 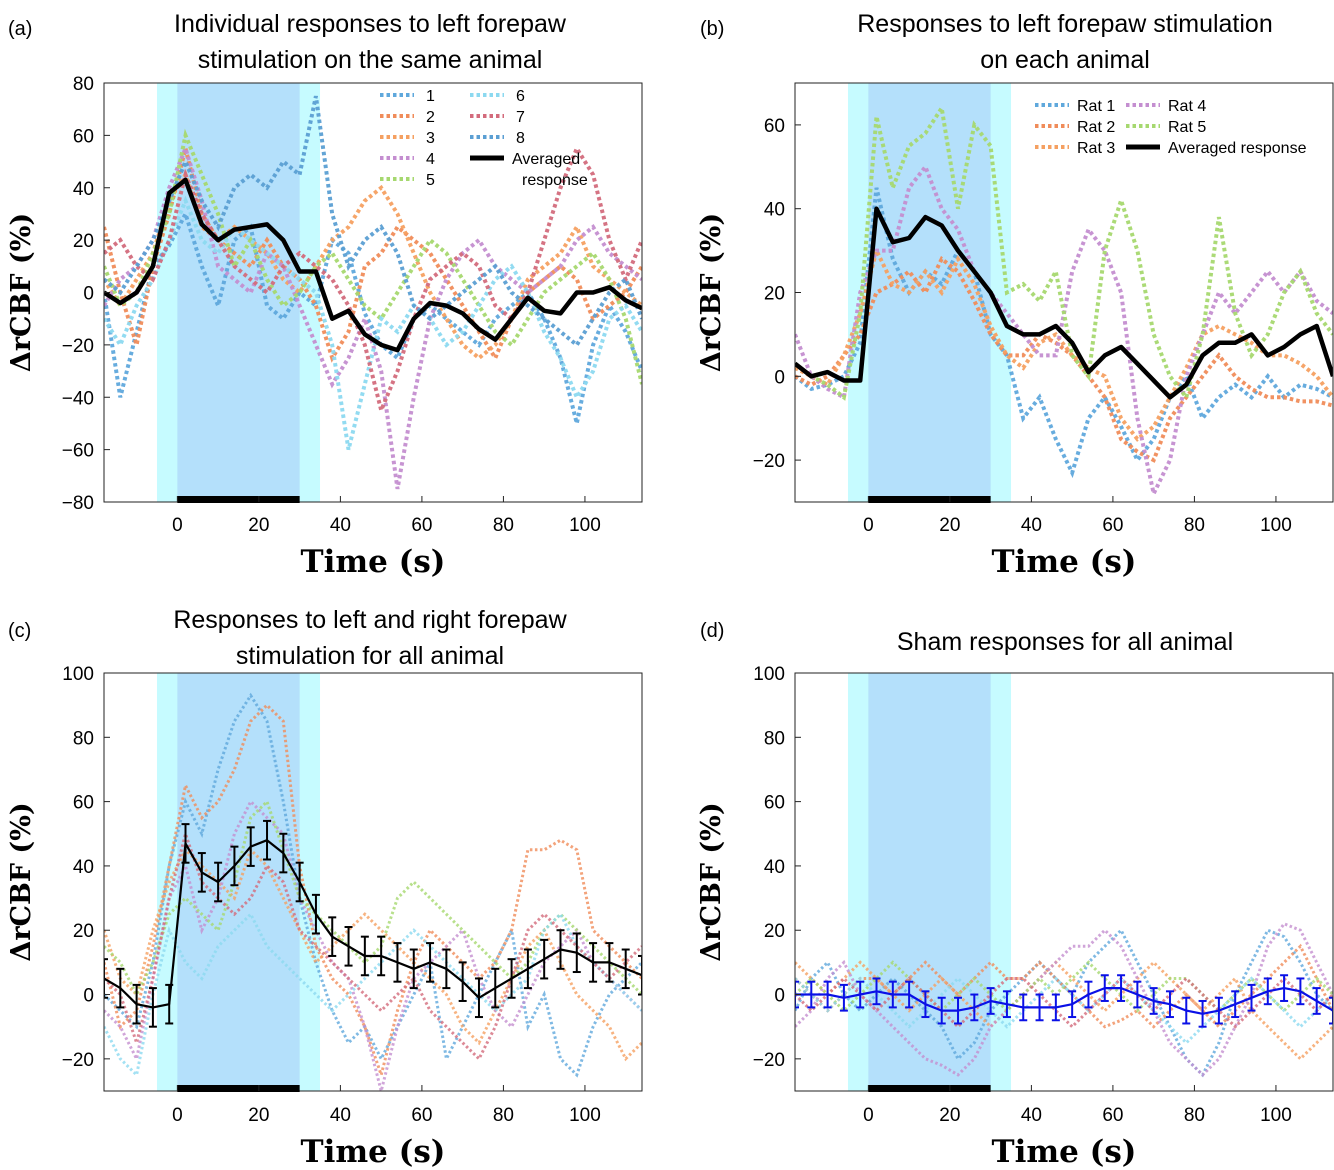 I want to click on legend-label: 8, so click(x=520, y=138).